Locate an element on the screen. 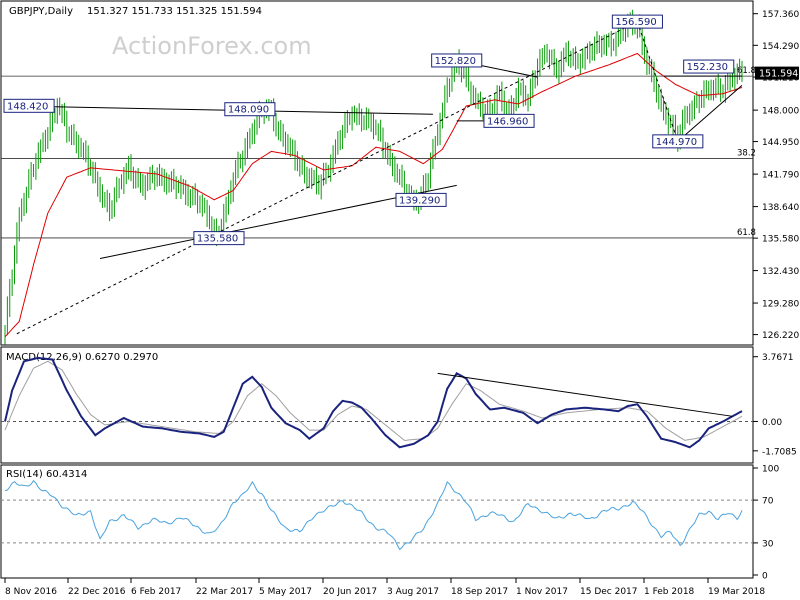 Image resolution: width=800 pixels, height=600 pixels. time-tick-label: 18 Sep 2017 is located at coordinates (479, 592).